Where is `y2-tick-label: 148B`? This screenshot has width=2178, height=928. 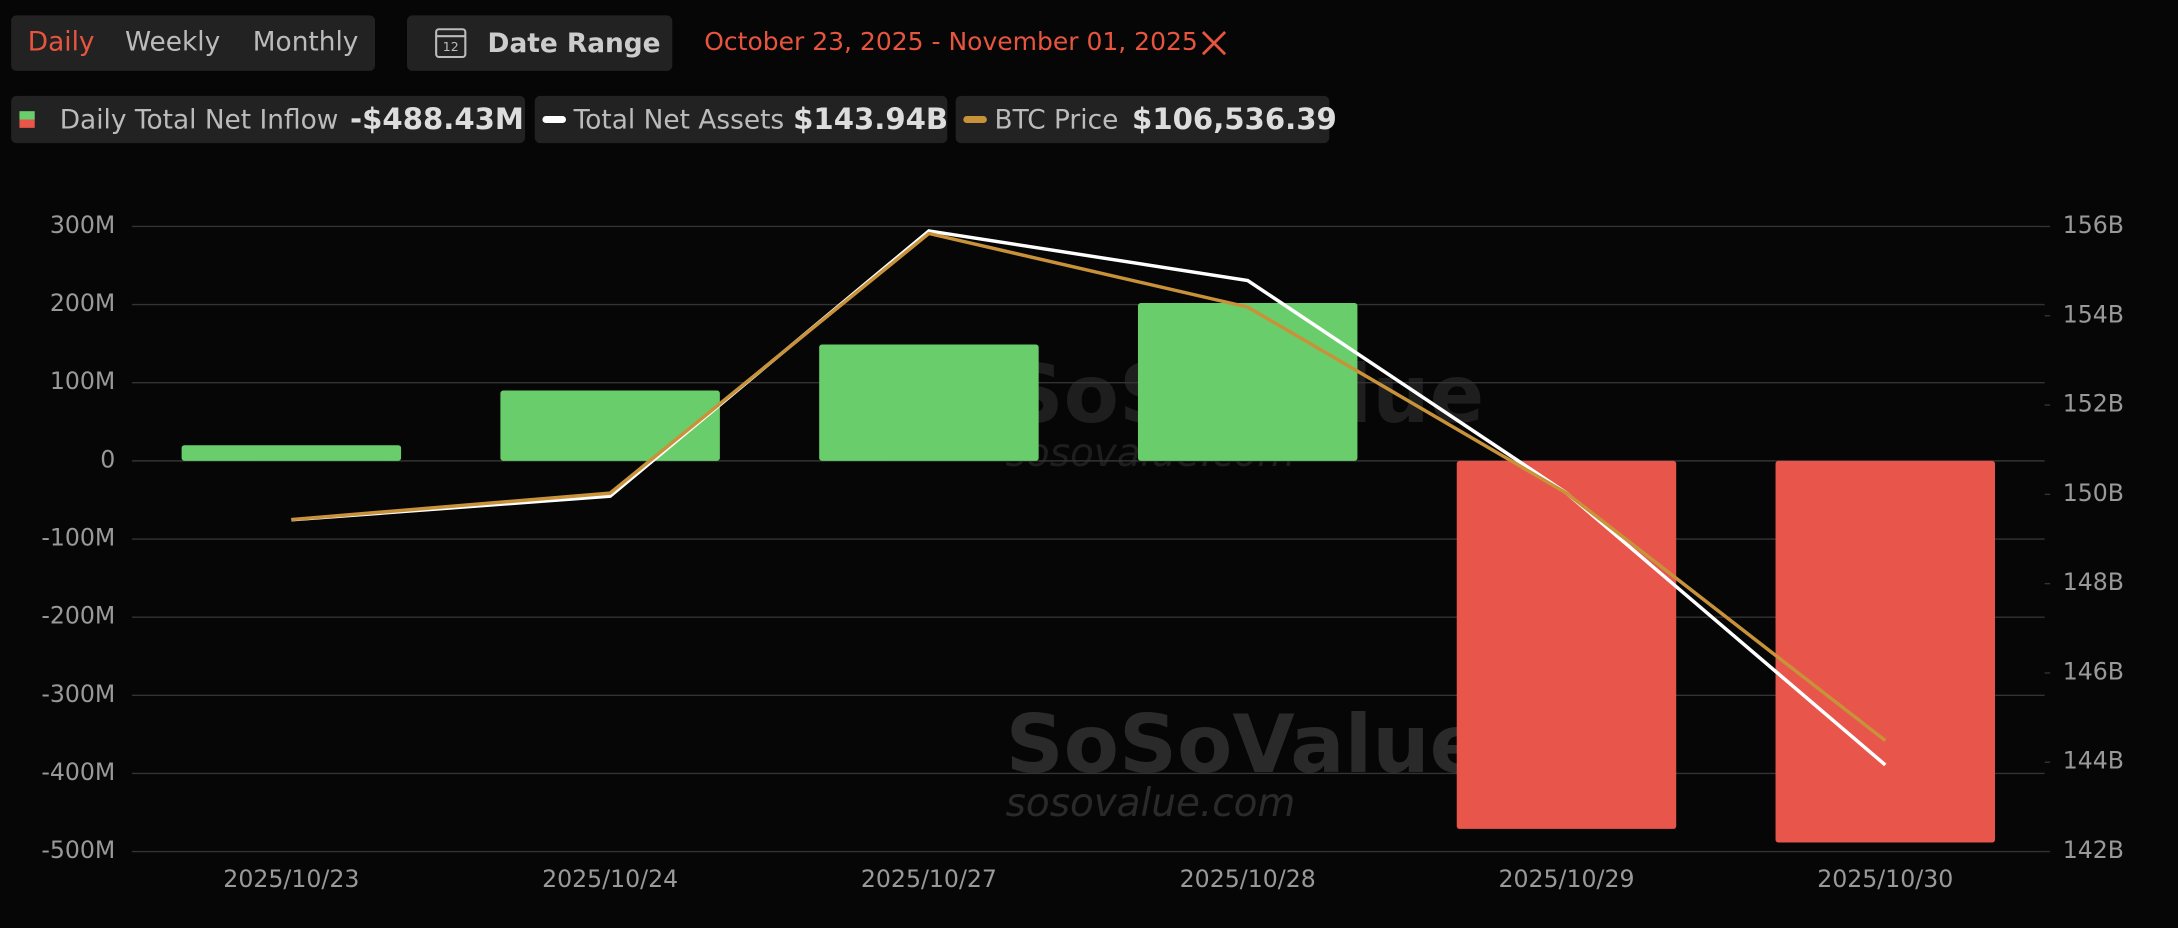
y2-tick-label: 148B is located at coordinates (2093, 582).